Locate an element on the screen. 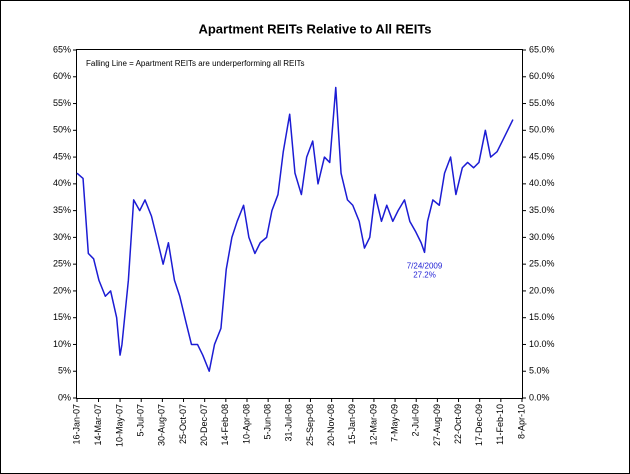 The image size is (630, 474). x-tick-label: 25-Sep-08 is located at coordinates (310, 425).